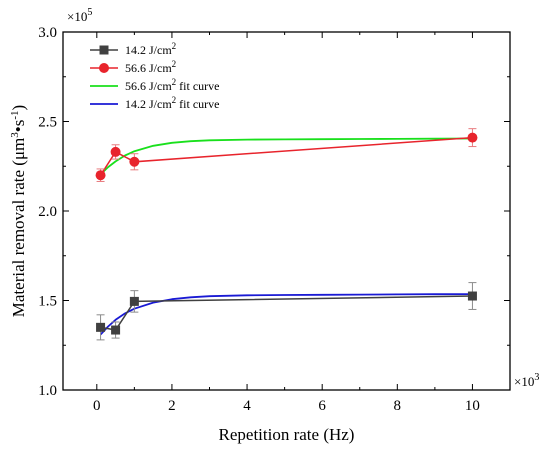 This screenshot has height=458, width=550. Describe the element at coordinates (18, 211) in the screenshot. I see `y-axis-title: Material removal rate (μm3•s-1)` at that location.